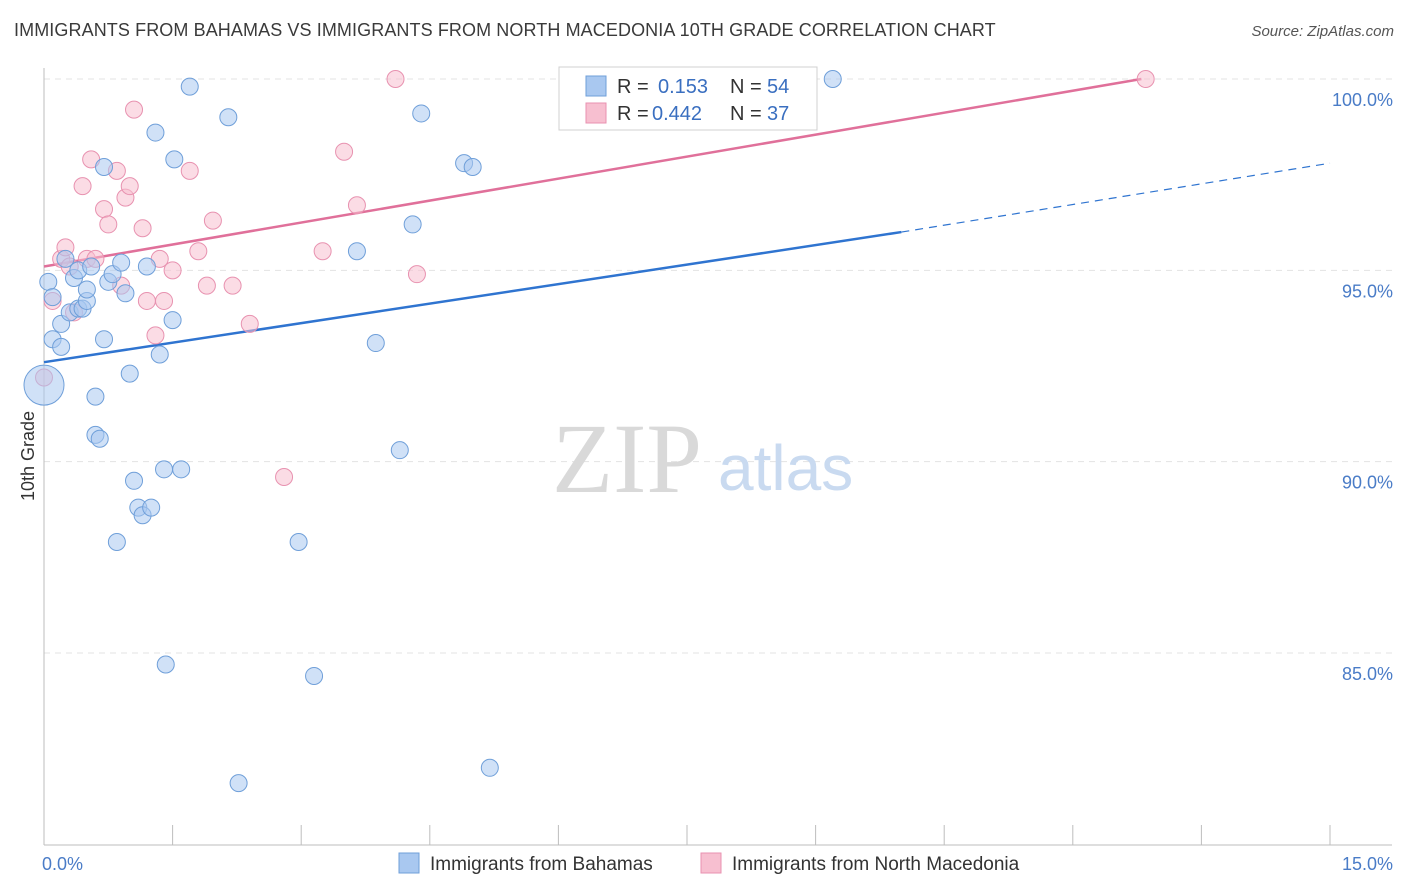  What do you see at coordinates (677, 114) in the screenshot?
I see `legend-r-value-macedonia: 0.442` at bounding box center [677, 114].